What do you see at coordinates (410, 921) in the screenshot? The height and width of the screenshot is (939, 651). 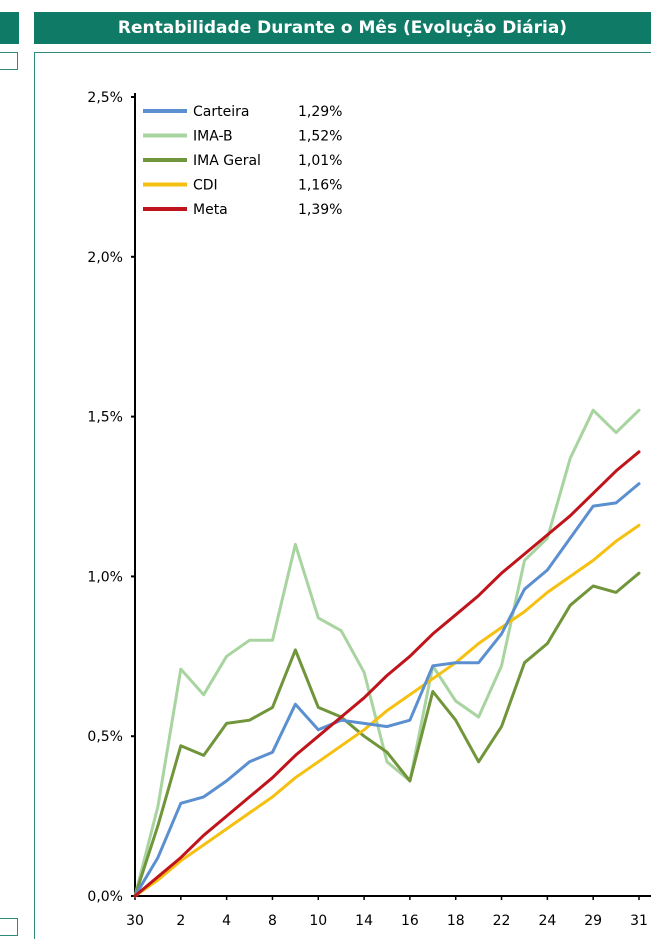 I see `x-tick-label: 16` at bounding box center [410, 921].